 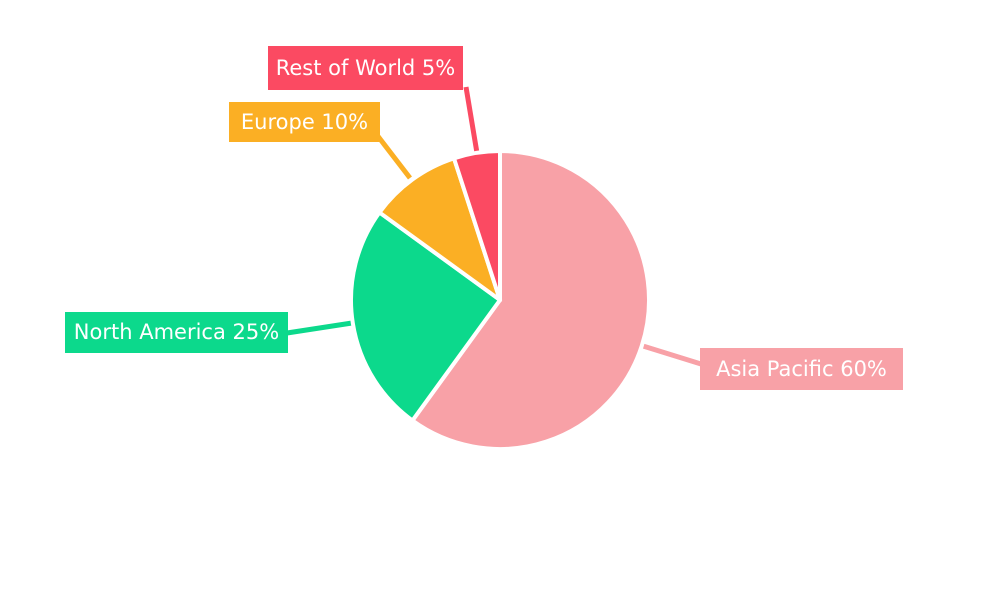 What do you see at coordinates (439, 229) in the screenshot?
I see `pie-slice-europe` at bounding box center [439, 229].